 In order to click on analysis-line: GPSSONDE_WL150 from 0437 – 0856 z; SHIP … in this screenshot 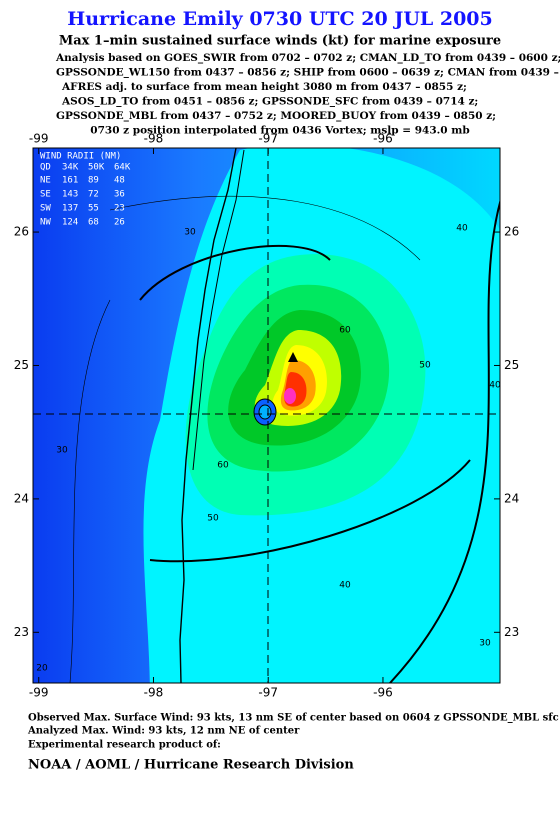, I will do `click(308, 73)`.